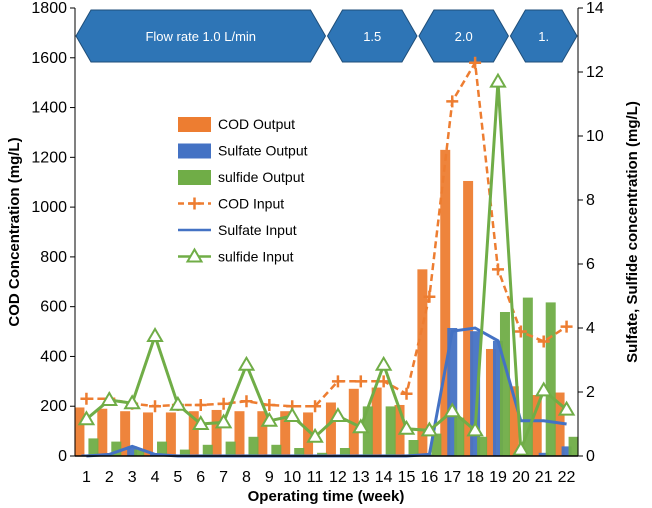  What do you see at coordinates (338, 477) in the screenshot?
I see `x-tick-label: 12` at bounding box center [338, 477].